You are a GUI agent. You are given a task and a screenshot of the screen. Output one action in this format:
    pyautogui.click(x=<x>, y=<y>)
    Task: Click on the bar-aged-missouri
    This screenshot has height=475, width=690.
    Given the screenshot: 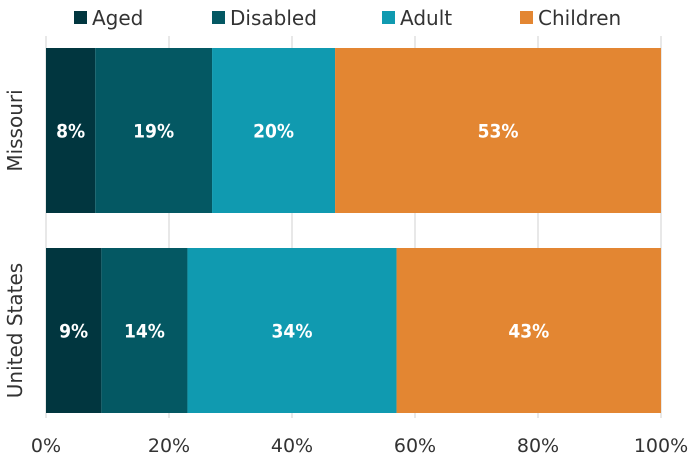 What is the action you would take?
    pyautogui.click(x=71, y=130)
    